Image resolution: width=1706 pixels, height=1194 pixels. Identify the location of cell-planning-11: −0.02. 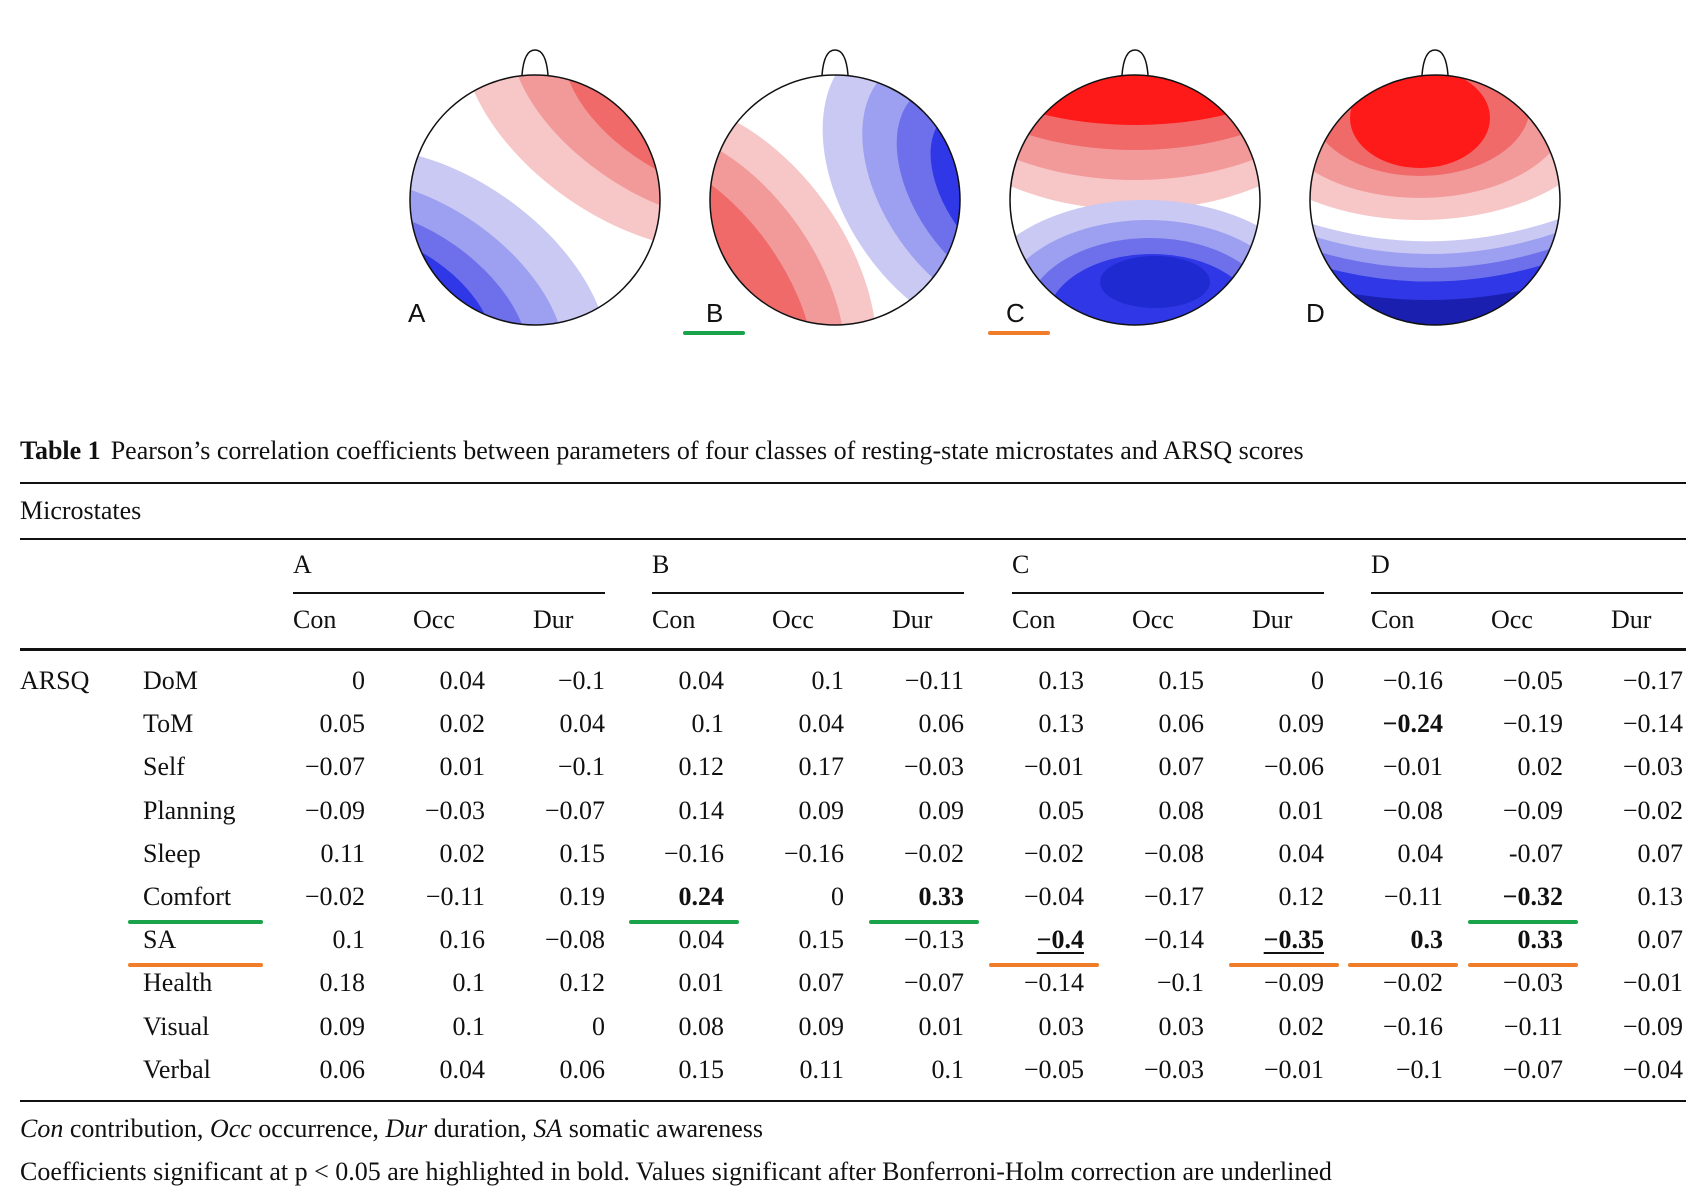
(1628, 810).